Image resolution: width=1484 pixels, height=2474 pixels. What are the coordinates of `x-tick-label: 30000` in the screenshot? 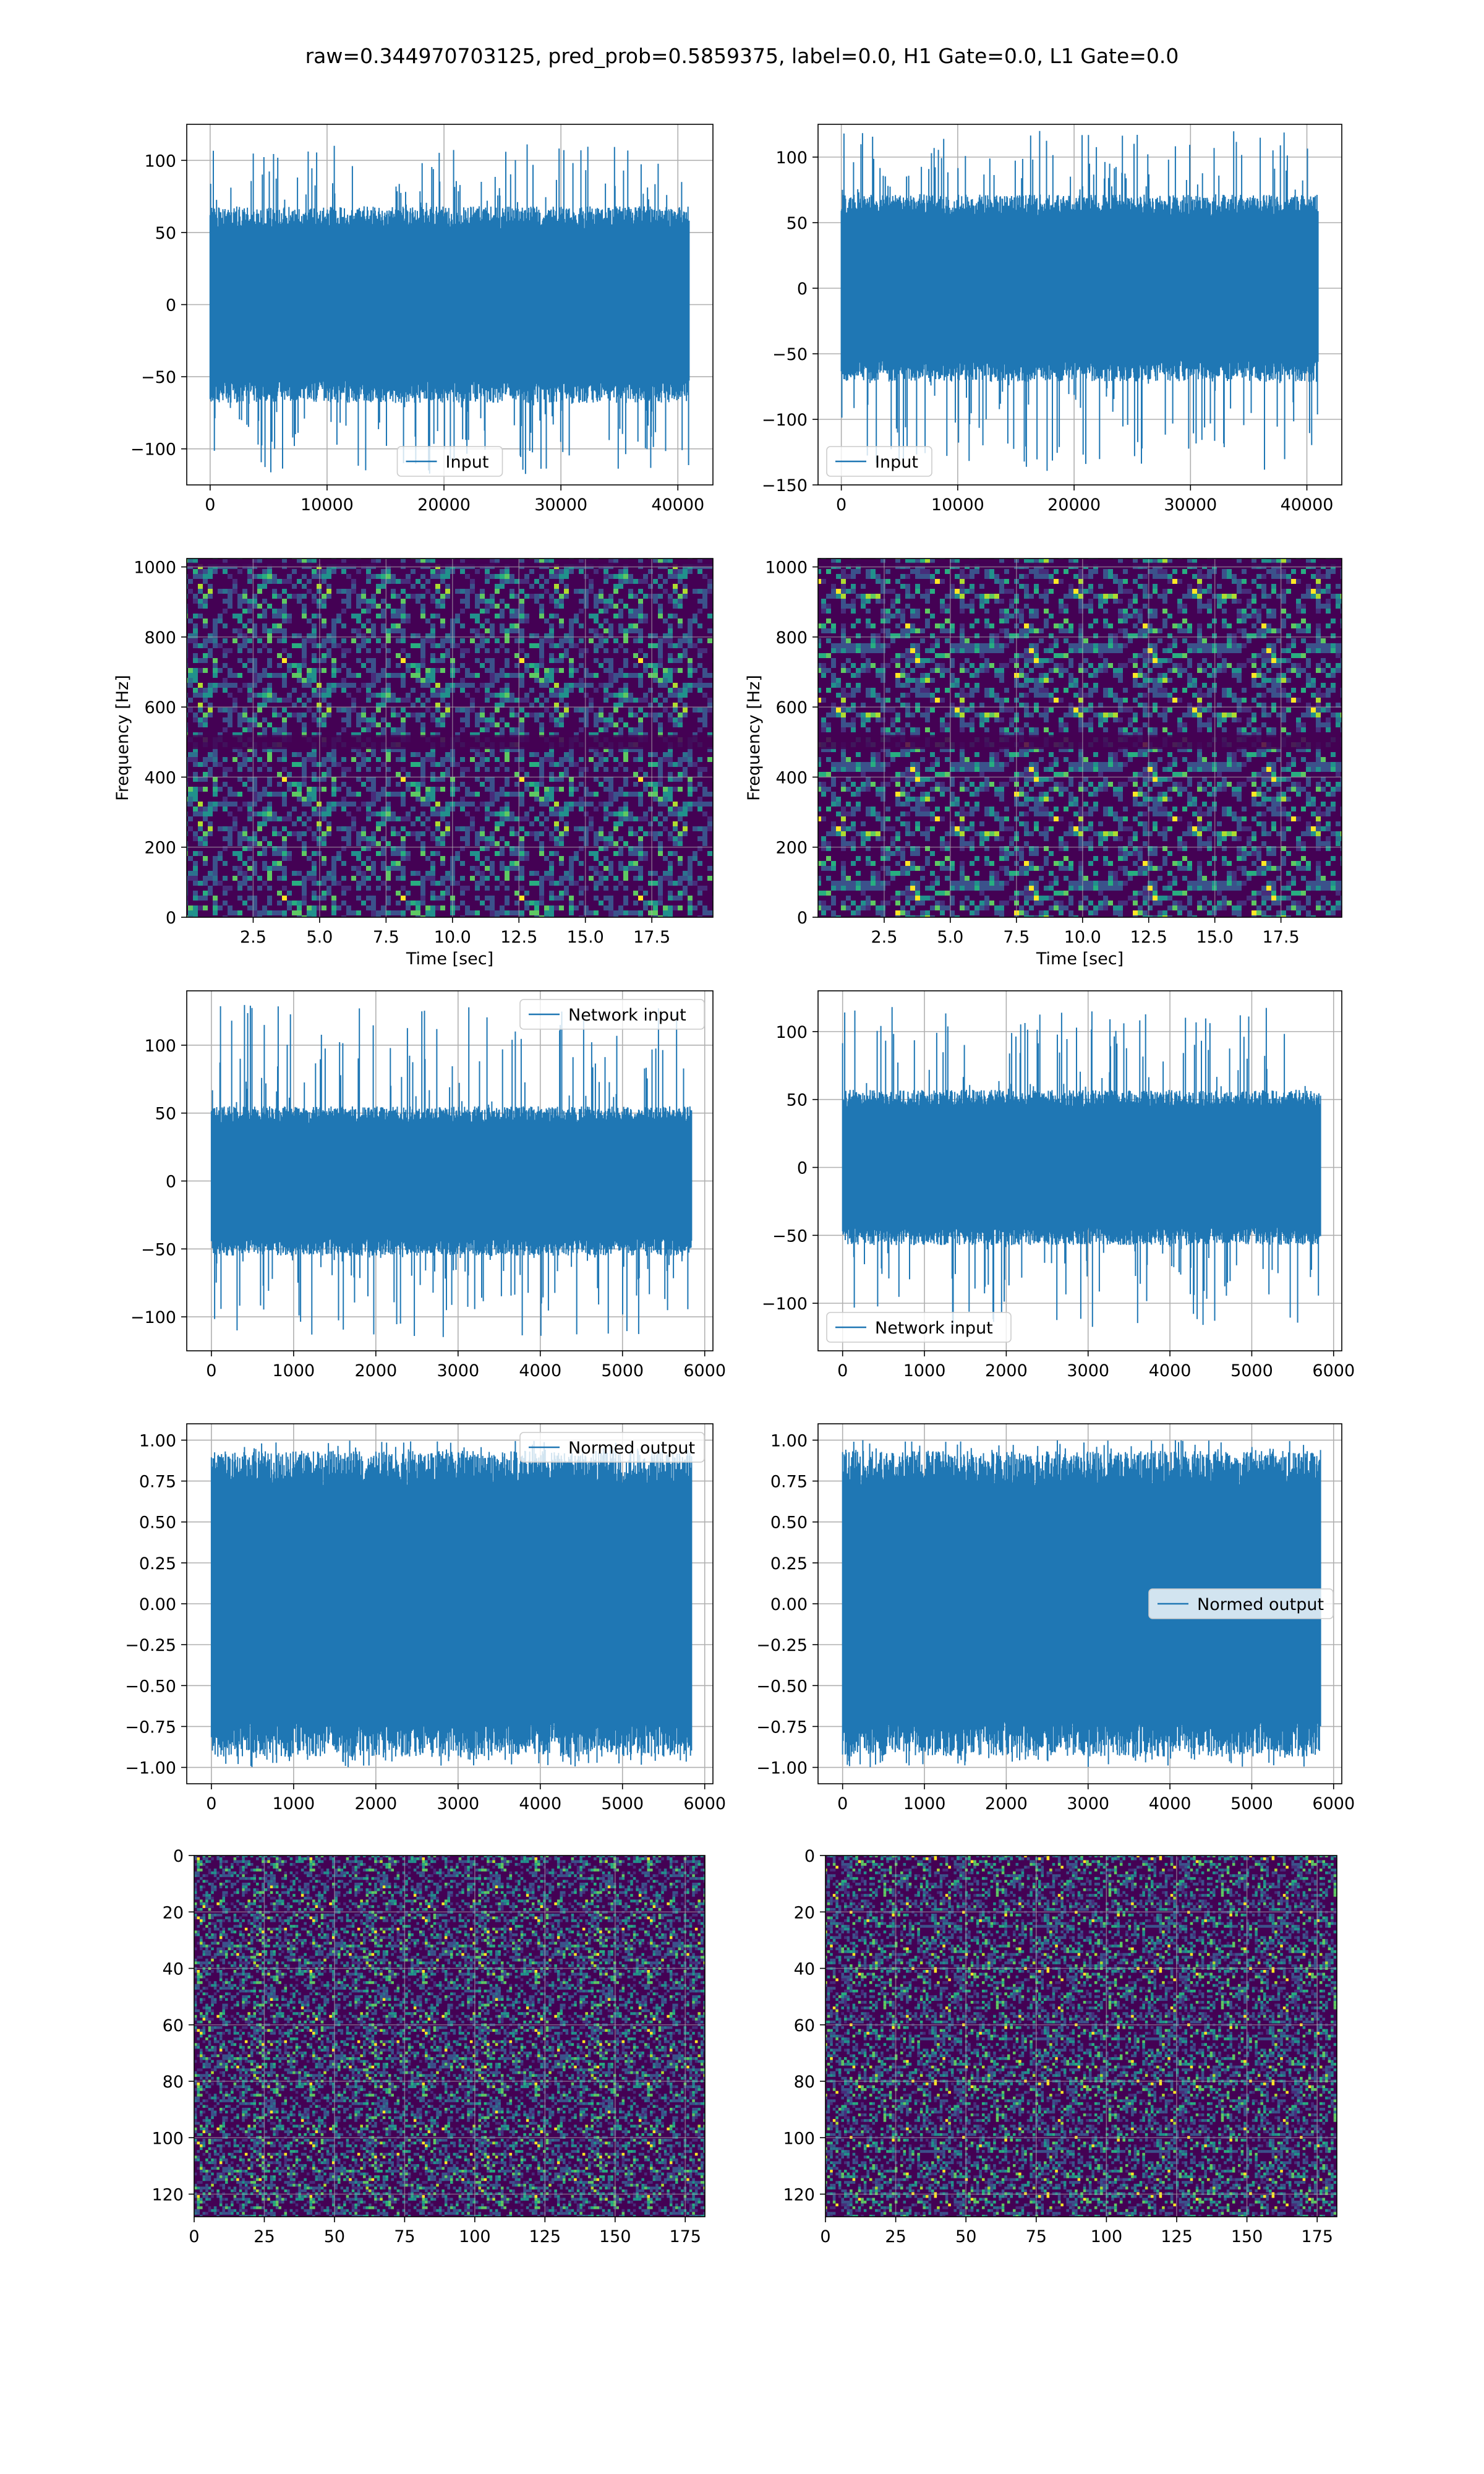 It's located at (1190, 505).